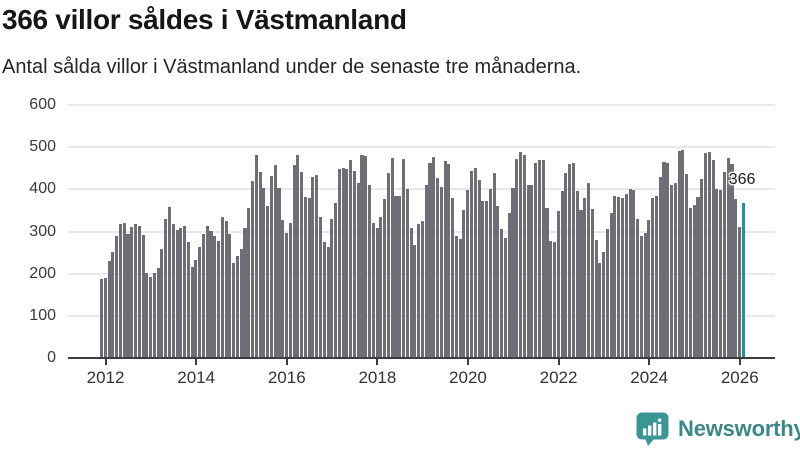 The width and height of the screenshot is (800, 451). Describe the element at coordinates (649, 377) in the screenshot. I see `x-axis-label: 2024` at that location.